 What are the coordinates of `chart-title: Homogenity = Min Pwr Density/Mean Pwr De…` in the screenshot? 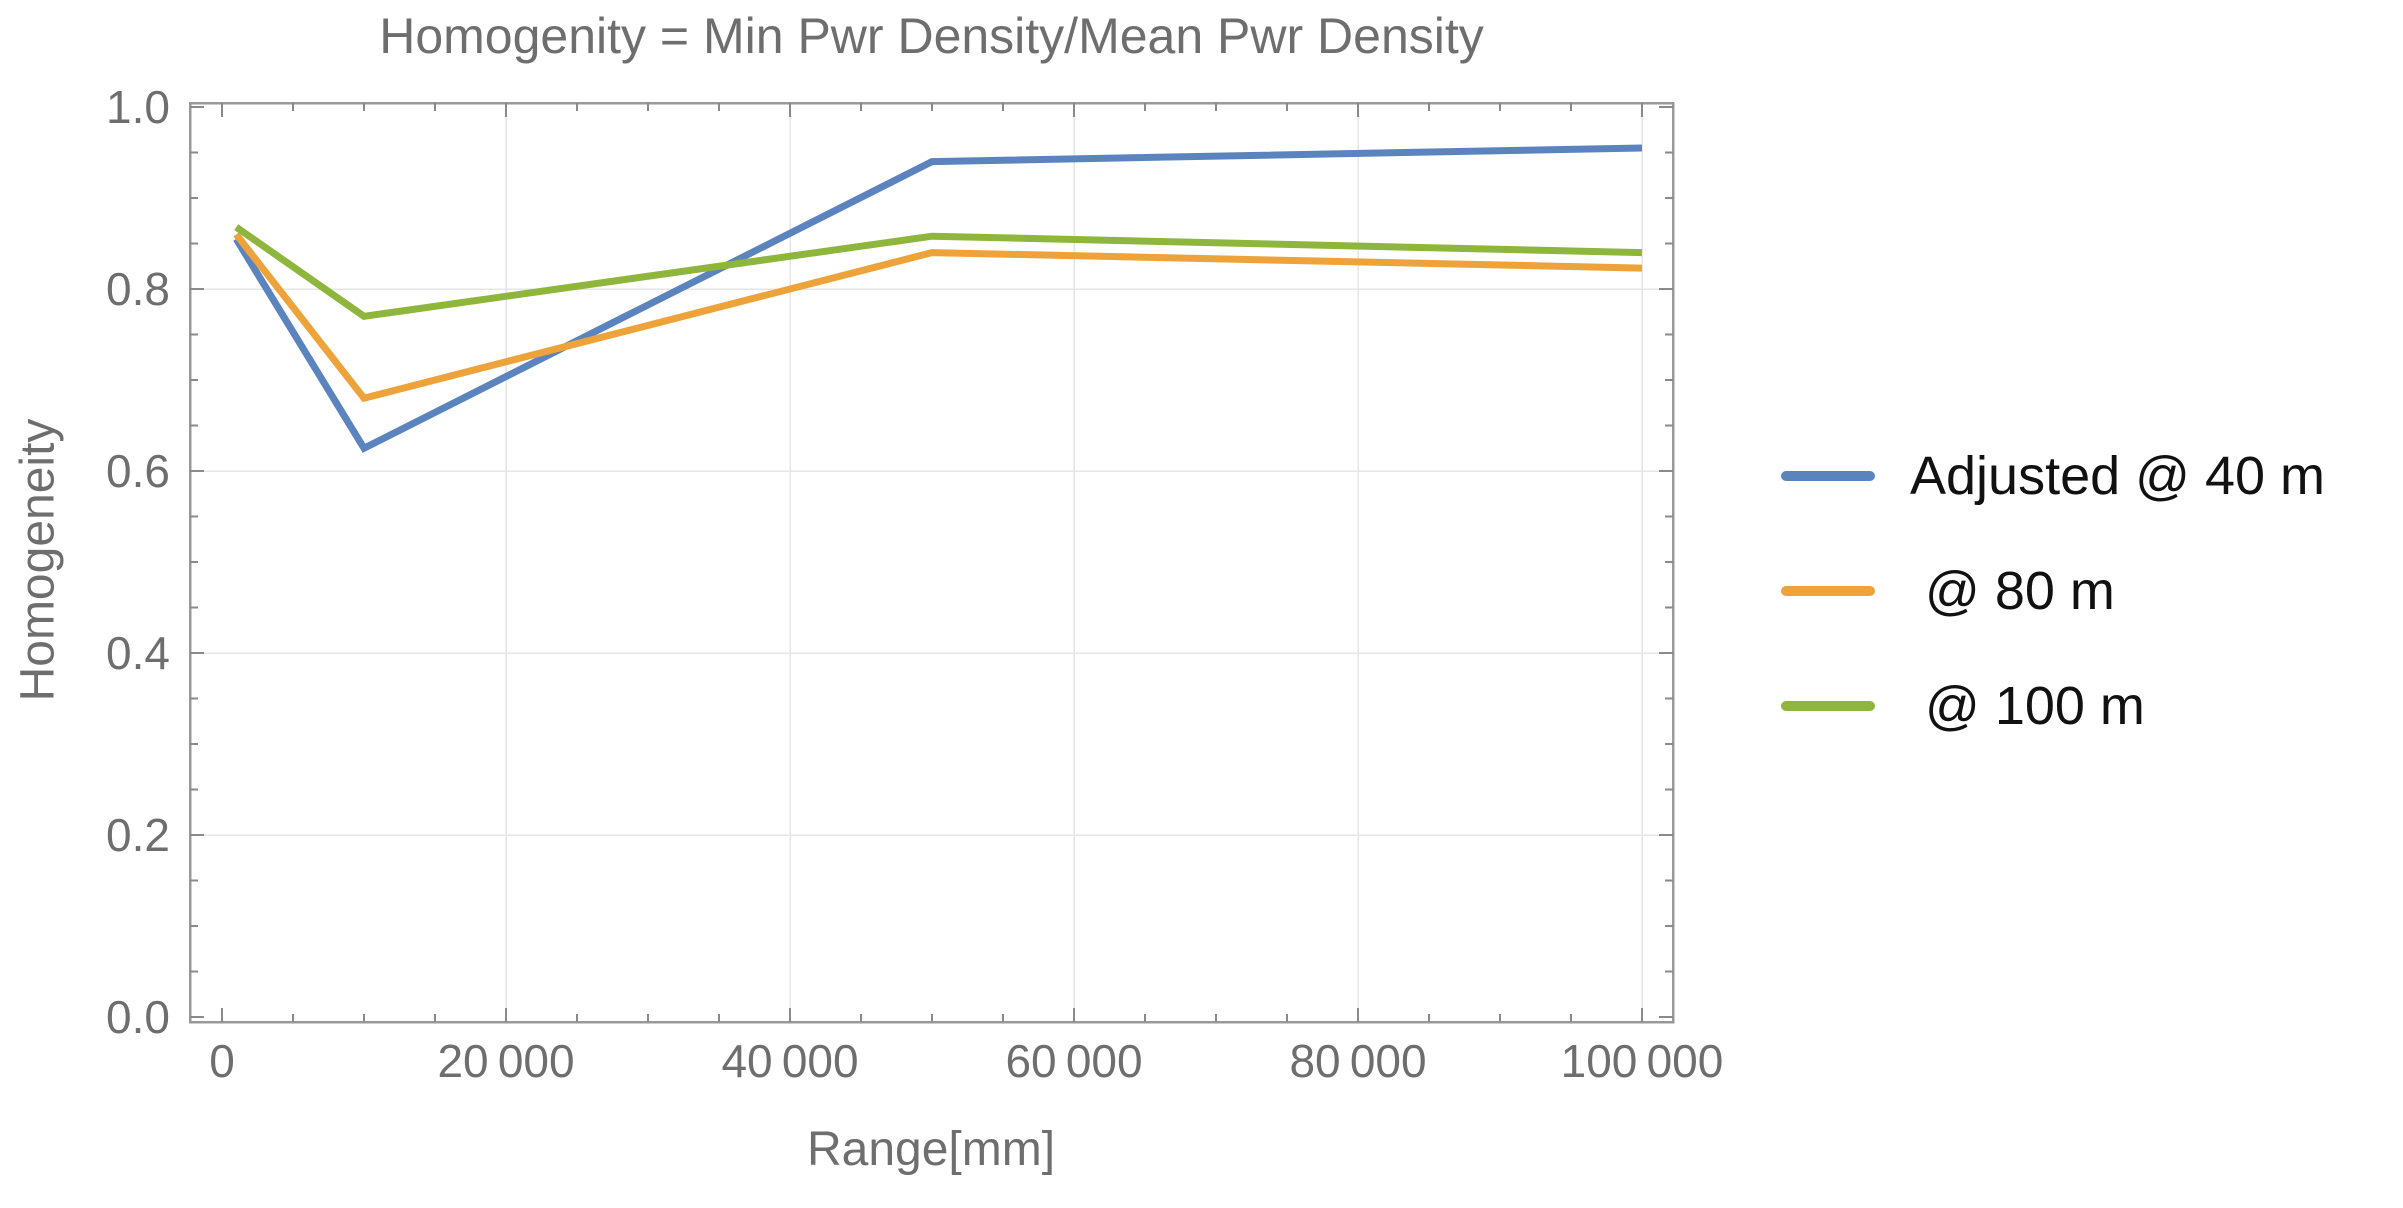 It's located at (931, 36).